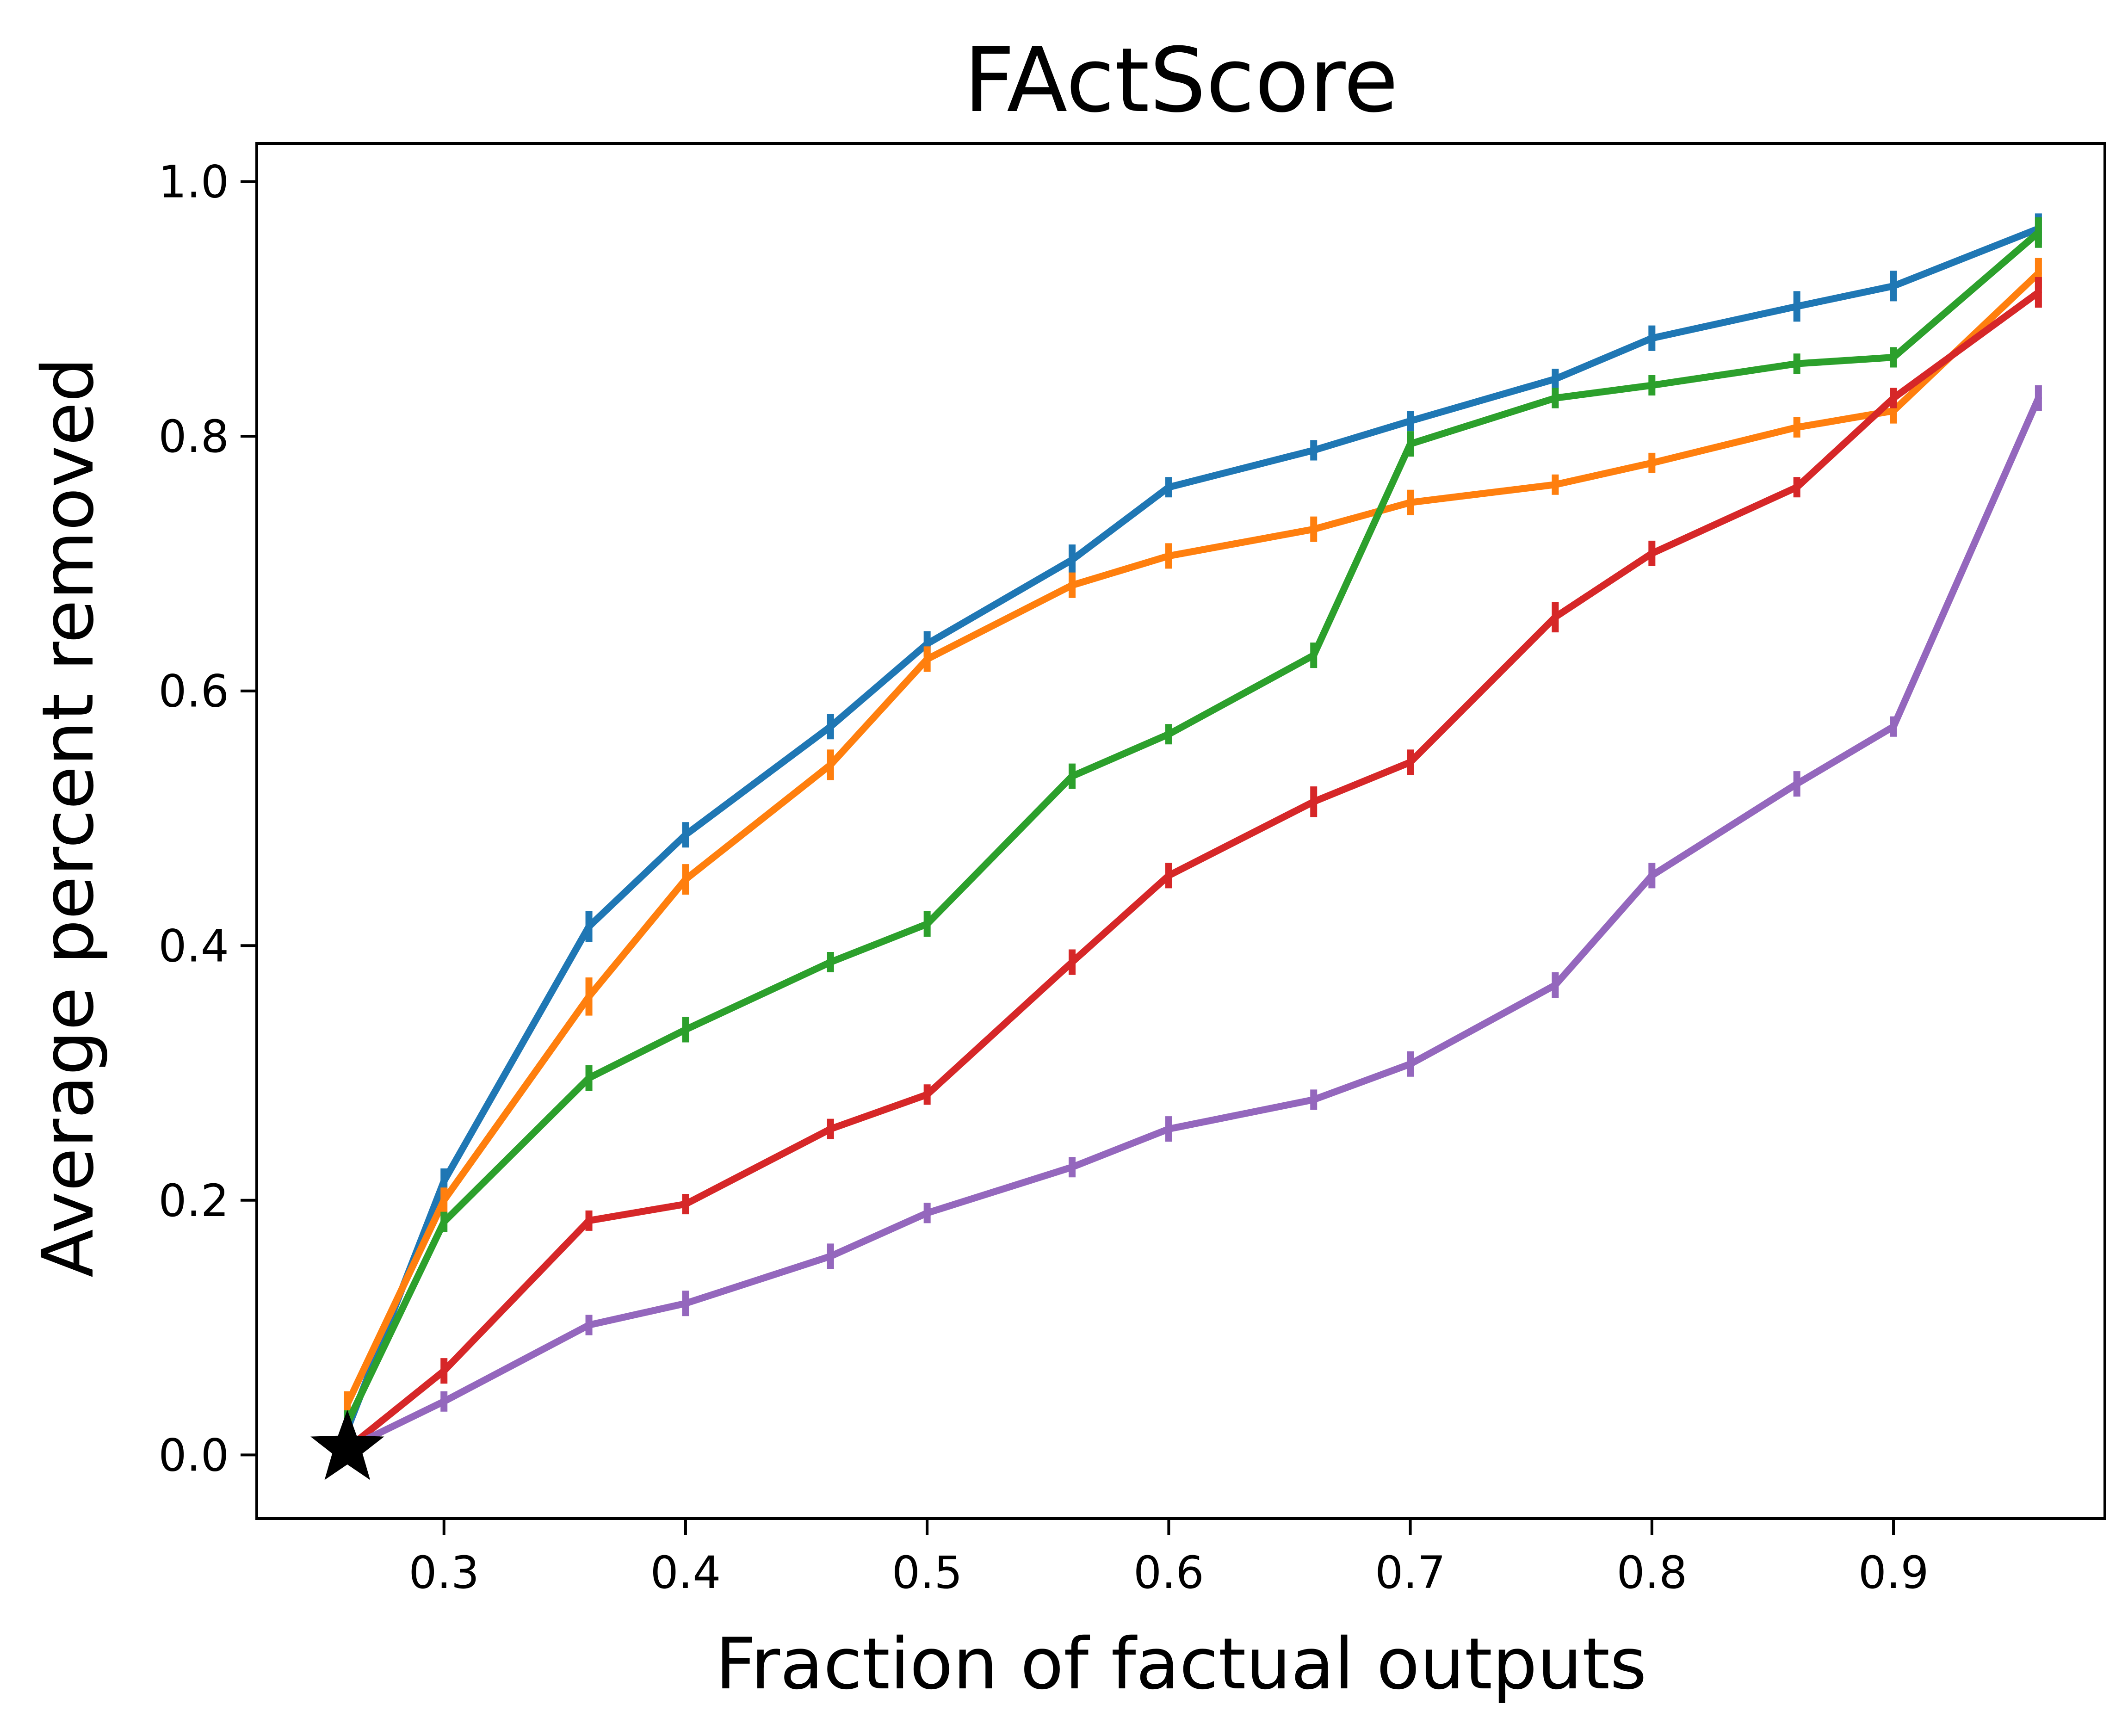 The height and width of the screenshot is (1736, 2128). Describe the element at coordinates (1168, 1573) in the screenshot. I see `x-tick-label: 0.6` at that location.